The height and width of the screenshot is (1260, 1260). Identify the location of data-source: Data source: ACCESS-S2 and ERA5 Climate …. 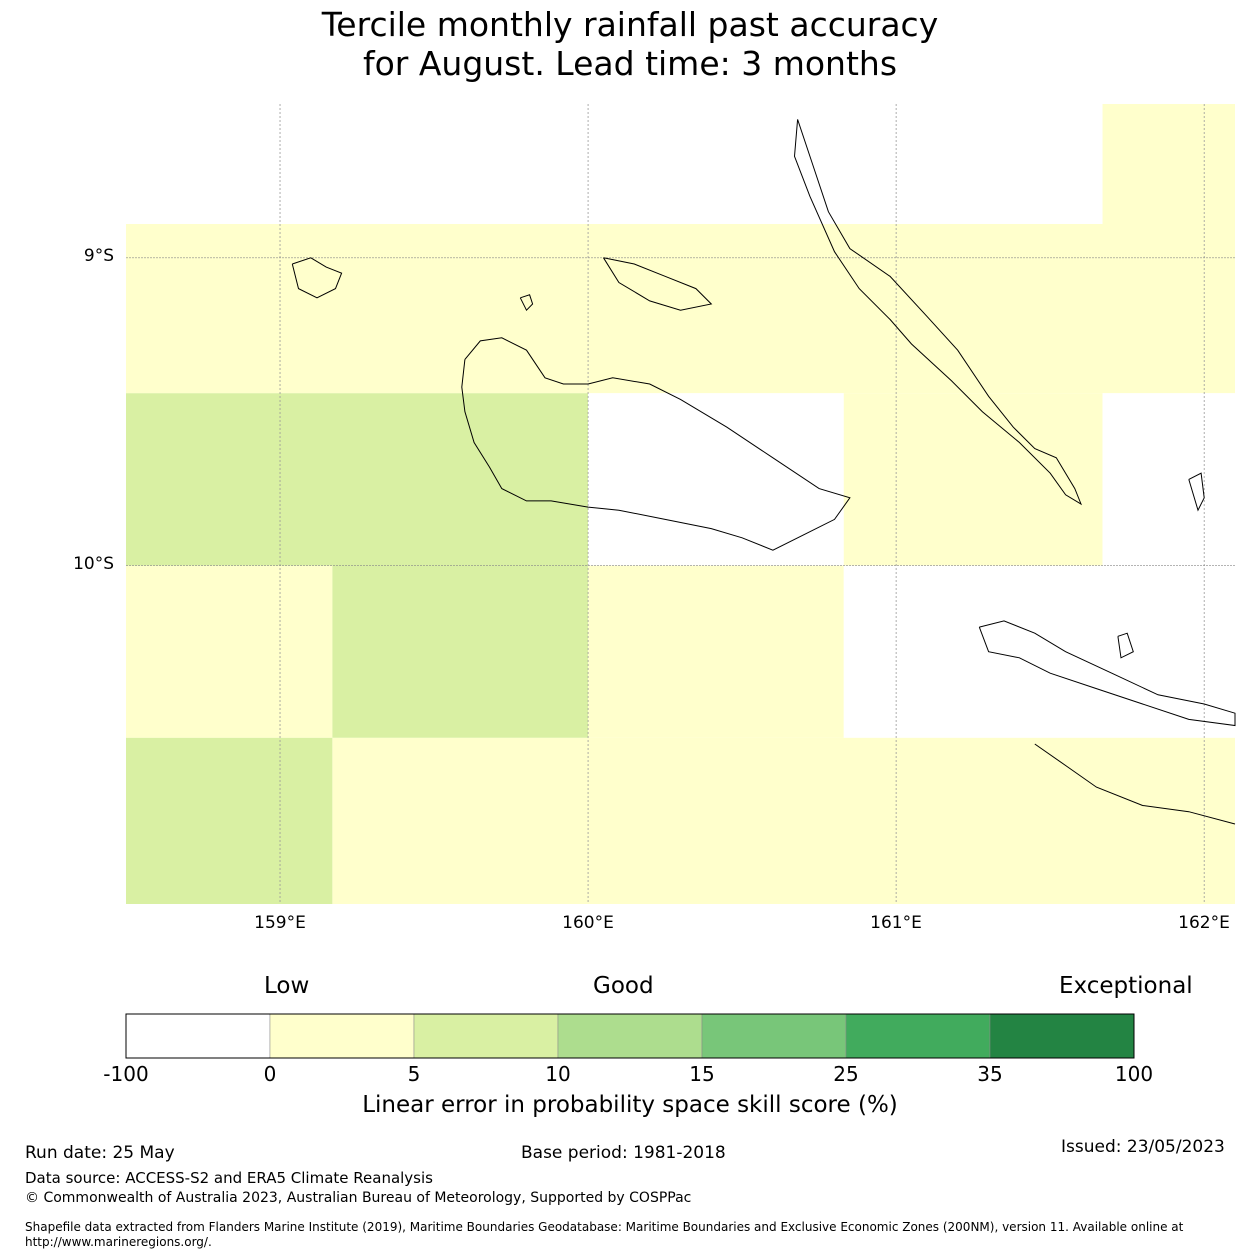
(229, 1178).